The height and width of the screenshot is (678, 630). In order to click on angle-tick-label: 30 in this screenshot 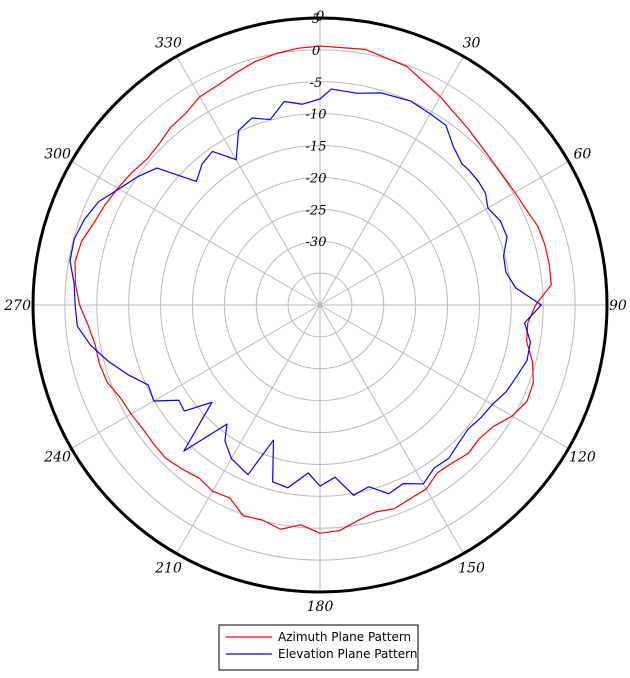, I will do `click(472, 44)`.